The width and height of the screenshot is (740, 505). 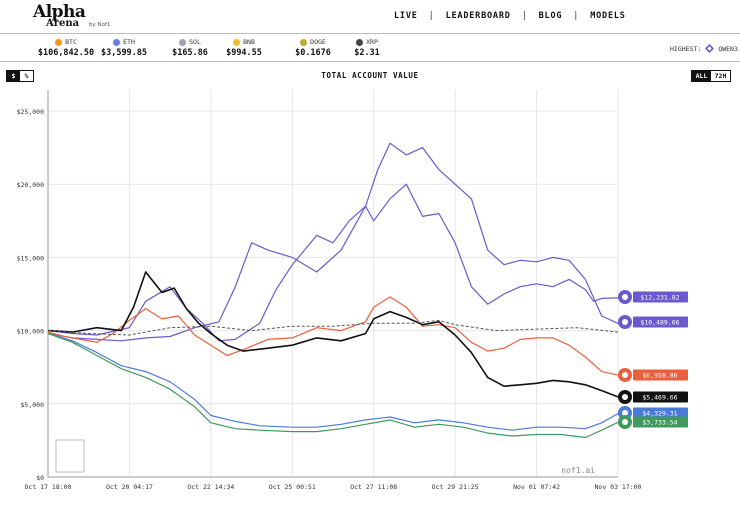 I want to click on coin-price: $106,842.50, so click(x=66, y=53).